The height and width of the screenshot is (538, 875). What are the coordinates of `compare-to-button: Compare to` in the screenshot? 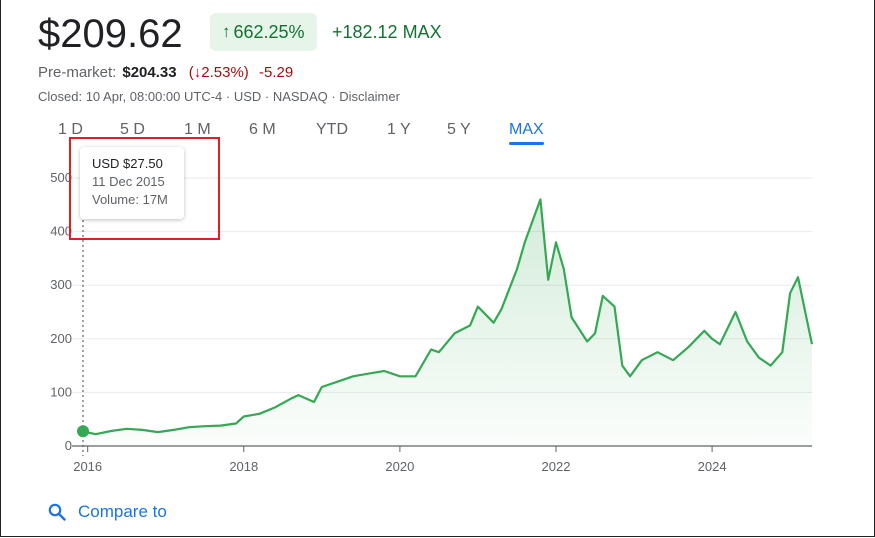 It's located at (107, 512).